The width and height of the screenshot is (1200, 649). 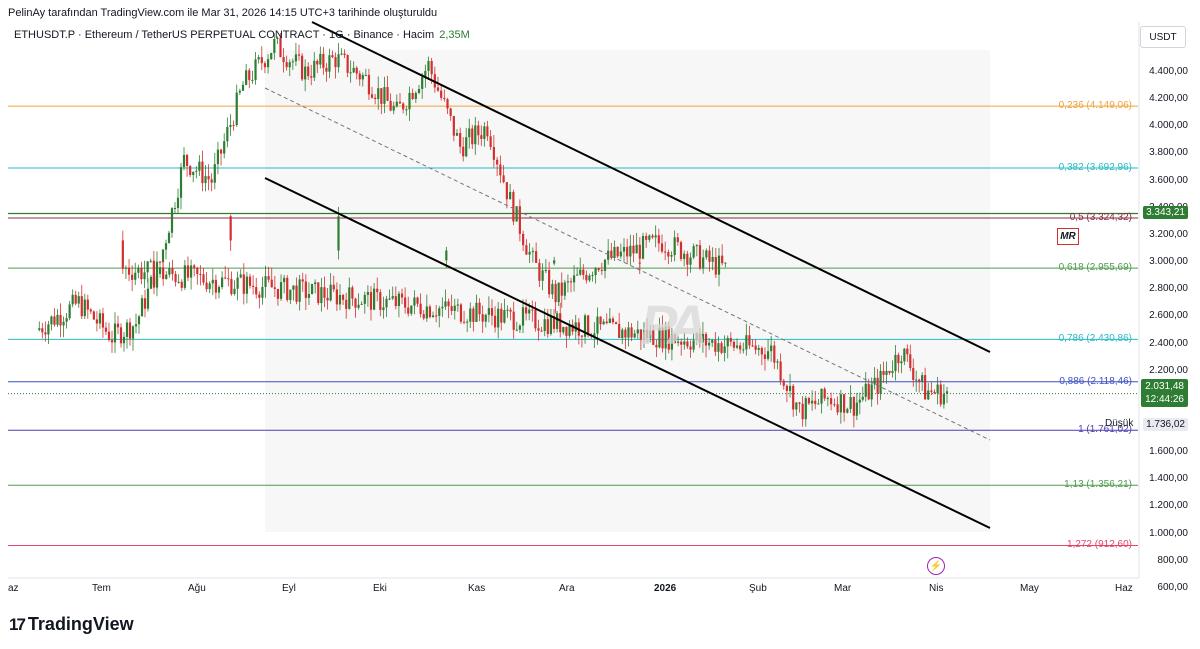 What do you see at coordinates (758, 588) in the screenshot?
I see `time-tick-label: Şub` at bounding box center [758, 588].